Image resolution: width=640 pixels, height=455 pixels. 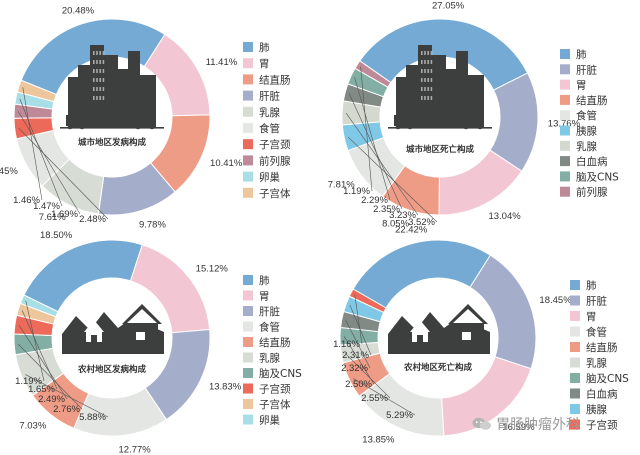 I want to click on value-label: 12.77%, so click(x=135, y=450).